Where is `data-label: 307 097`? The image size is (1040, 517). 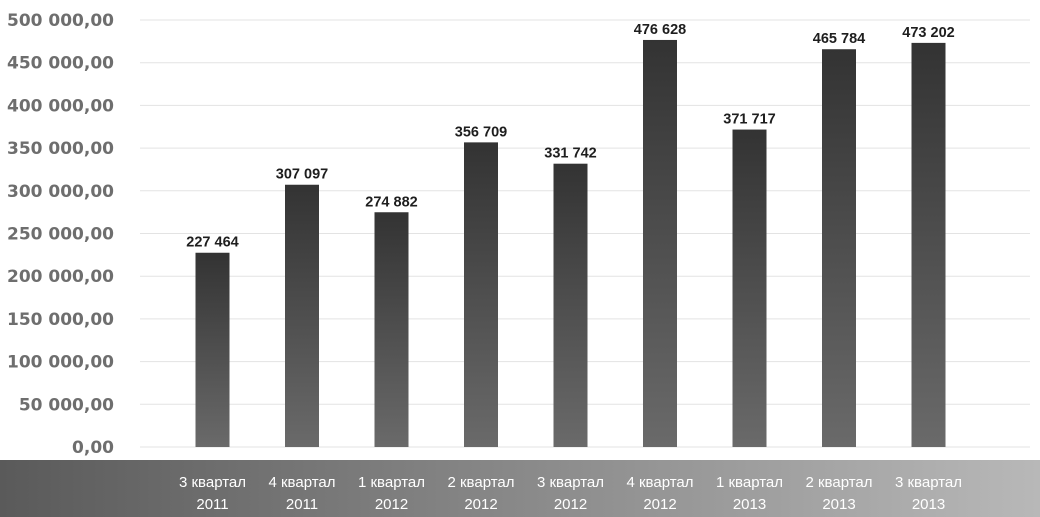 data-label: 307 097 is located at coordinates (302, 175).